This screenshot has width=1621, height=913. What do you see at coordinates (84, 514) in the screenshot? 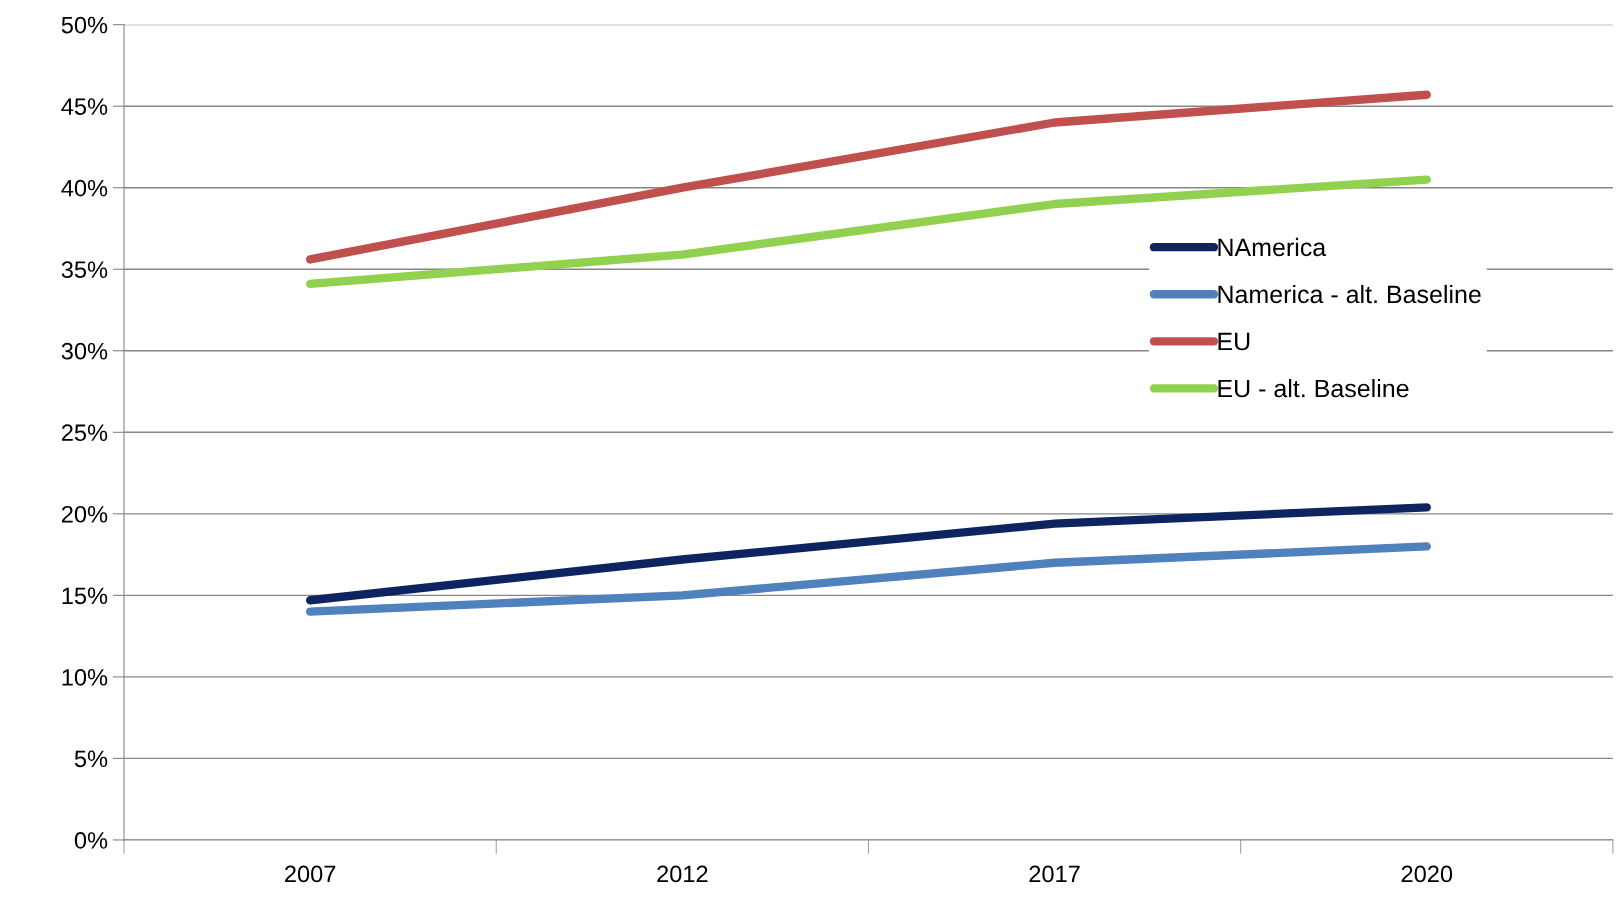
I see `y-tick-label: 20%` at bounding box center [84, 514].